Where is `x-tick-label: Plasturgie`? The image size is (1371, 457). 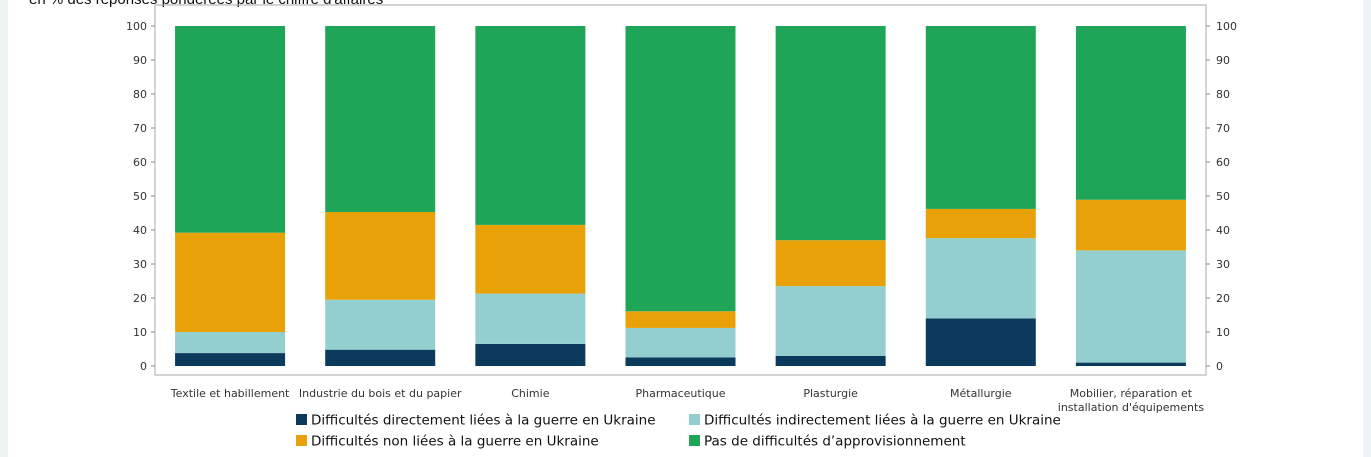 x-tick-label: Plasturgie is located at coordinates (830, 393).